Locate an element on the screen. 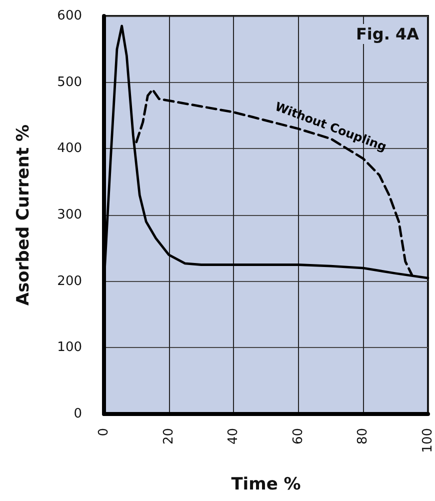 The width and height of the screenshot is (435, 501). y-tick-label: 200 is located at coordinates (69, 281).